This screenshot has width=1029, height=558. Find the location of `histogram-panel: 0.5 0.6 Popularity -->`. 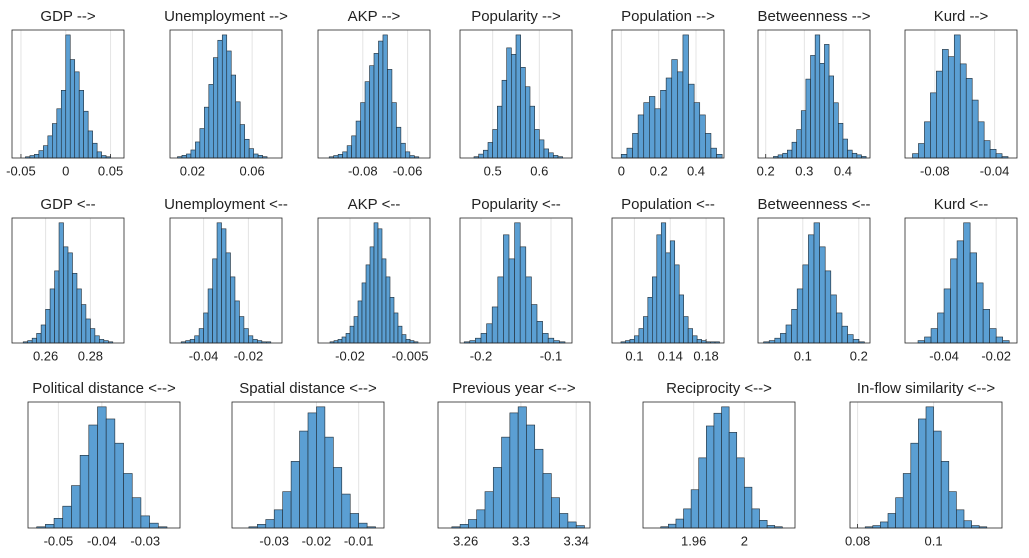

histogram-panel: 0.5 0.6 Popularity --> is located at coordinates (516, 93).